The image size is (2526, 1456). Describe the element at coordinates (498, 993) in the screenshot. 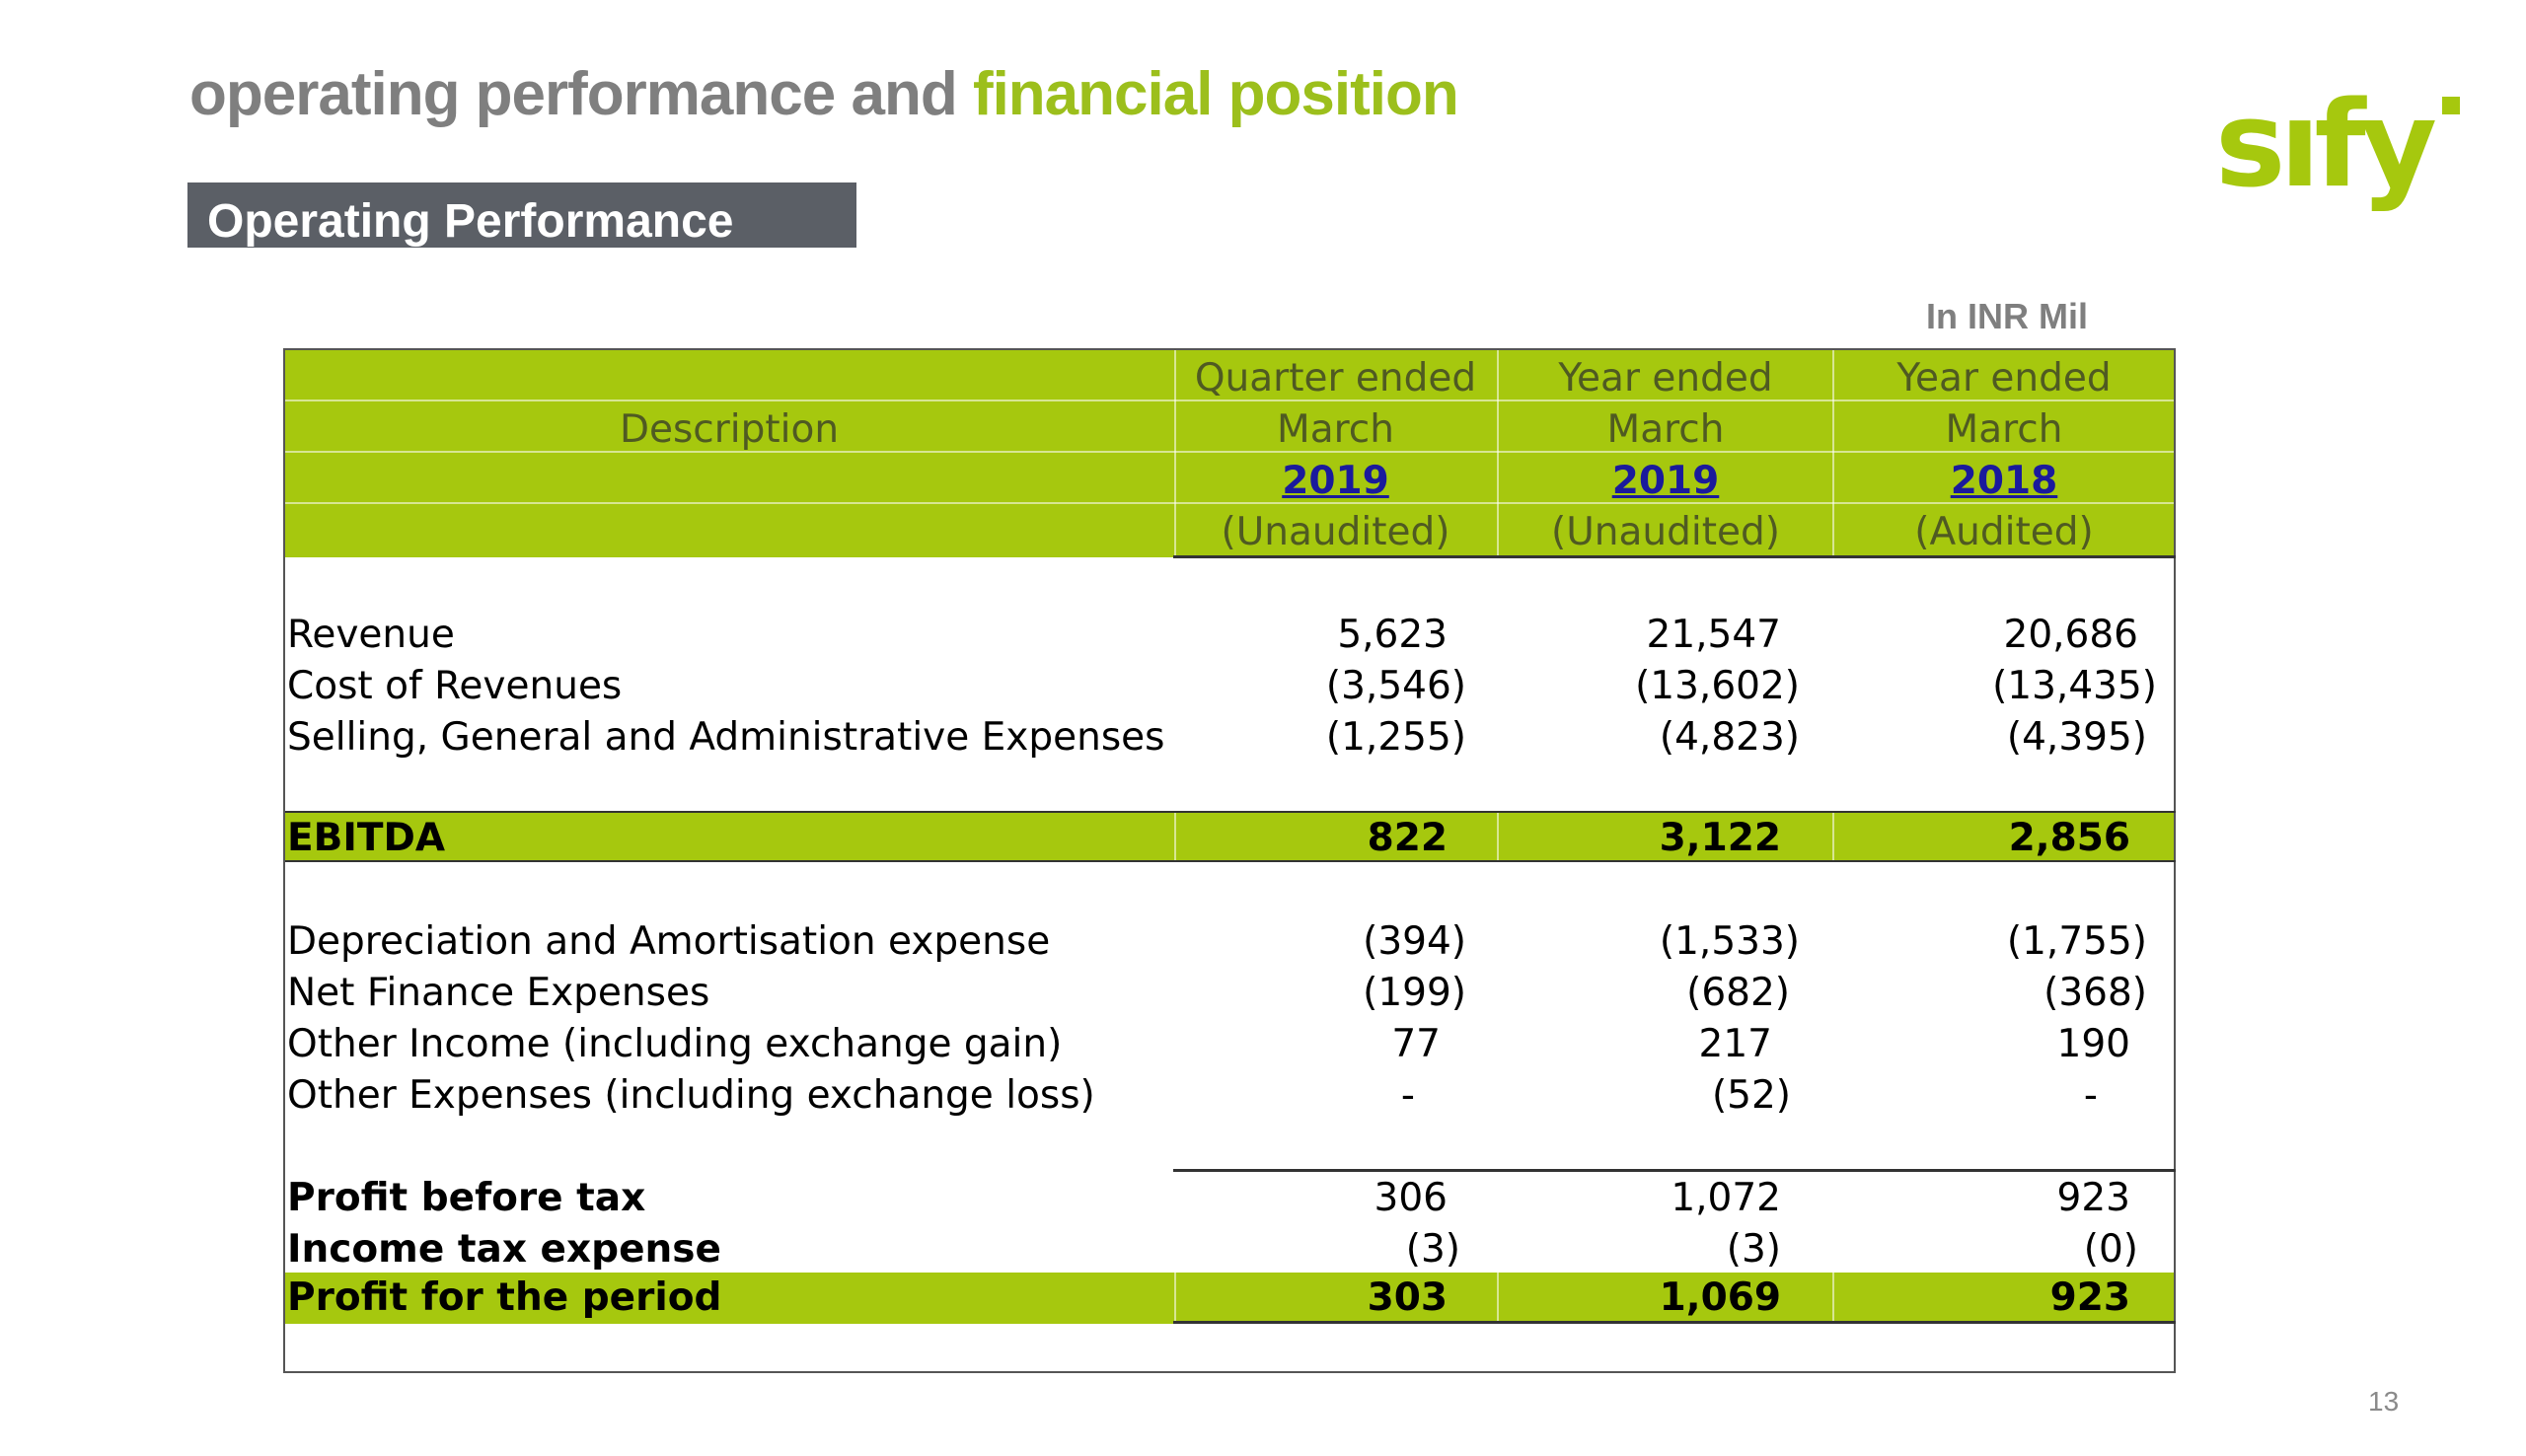

I see `row-label: Net Finance Expenses` at that location.